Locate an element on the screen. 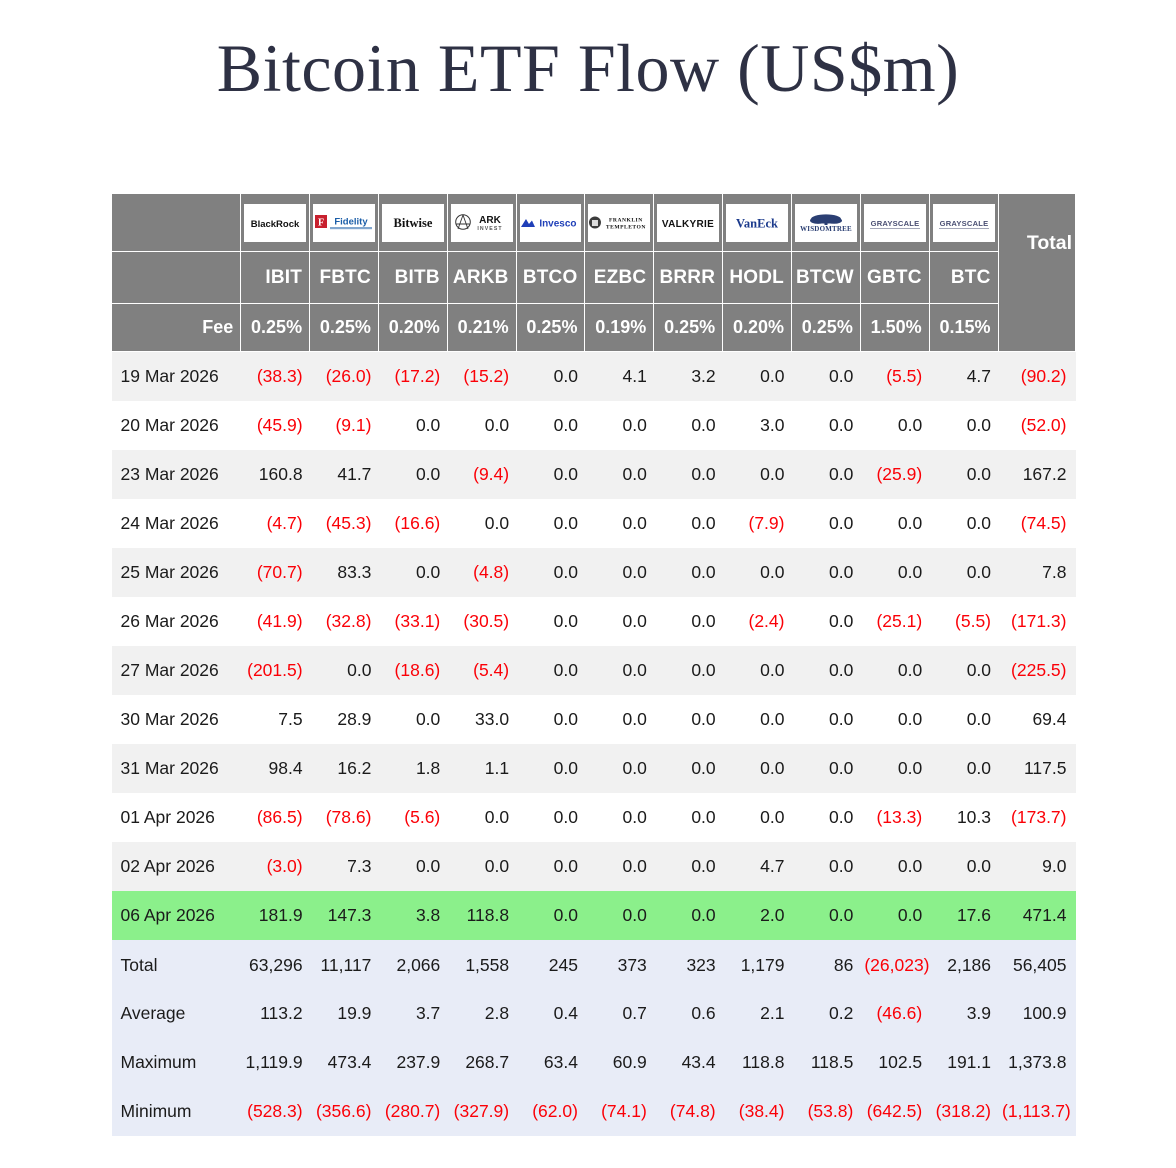 This screenshot has height=1168, width=1176. flow-value-fbtc: 0.0 is located at coordinates (344, 670).